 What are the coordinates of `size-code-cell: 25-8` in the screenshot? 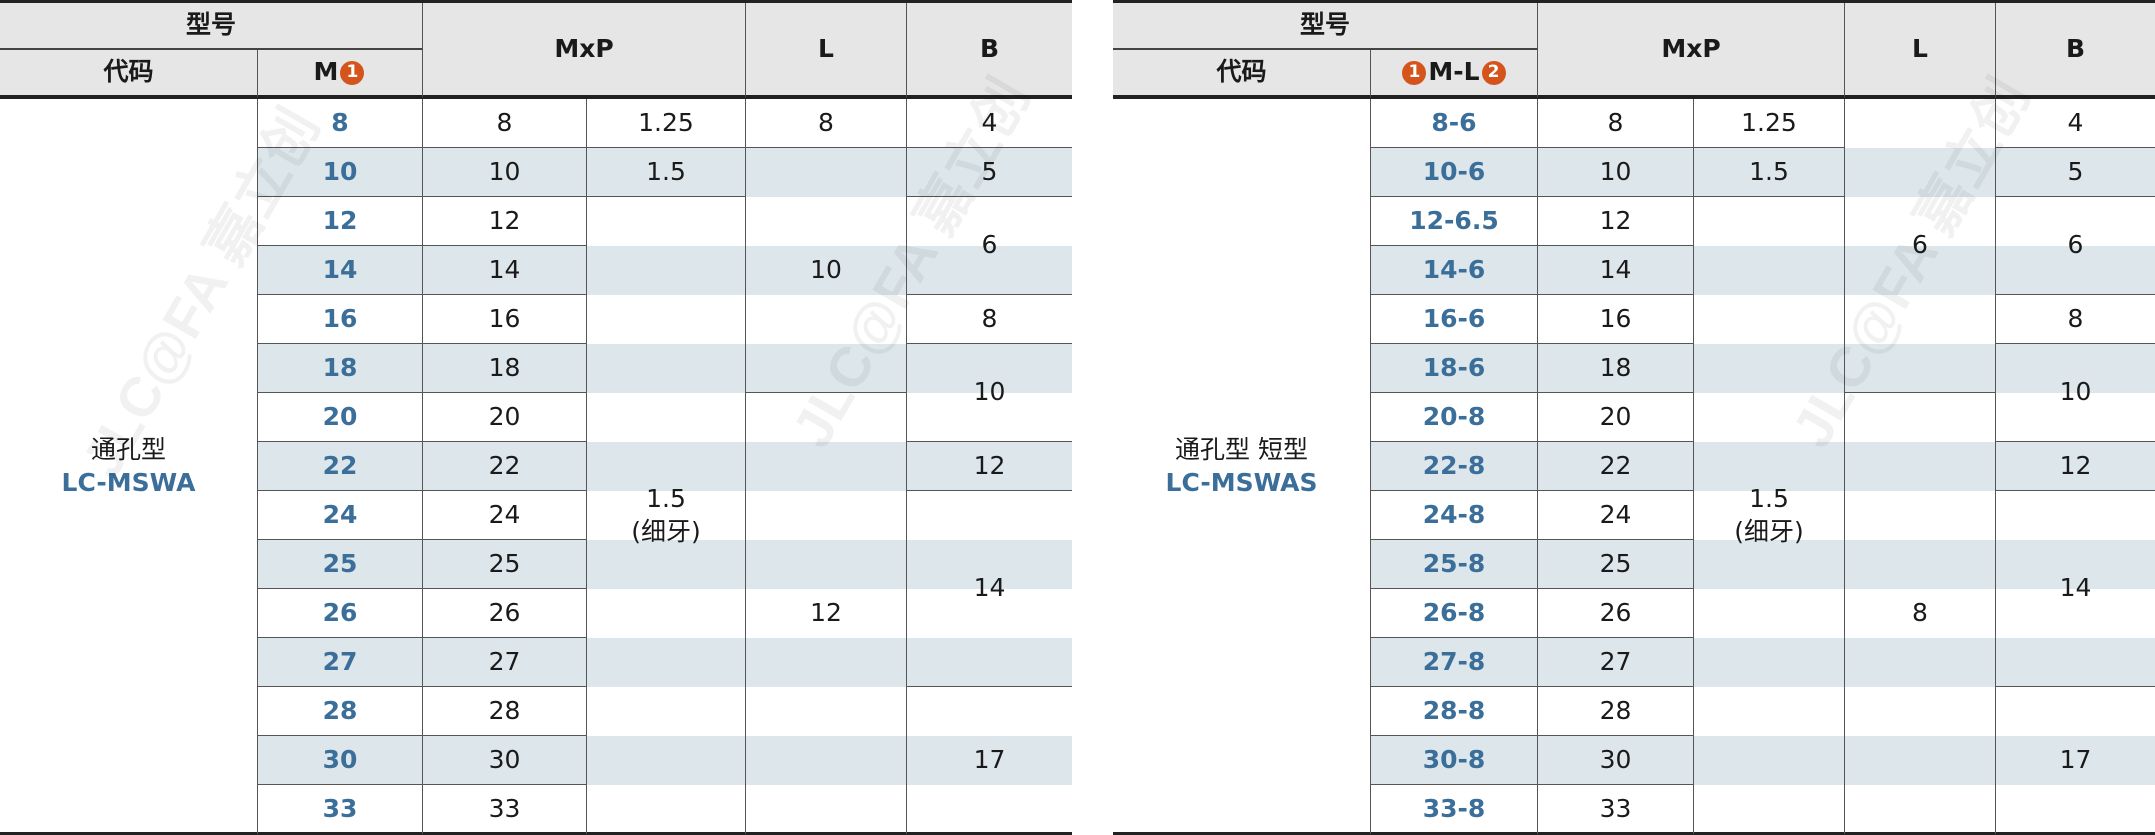 It's located at (1454, 564).